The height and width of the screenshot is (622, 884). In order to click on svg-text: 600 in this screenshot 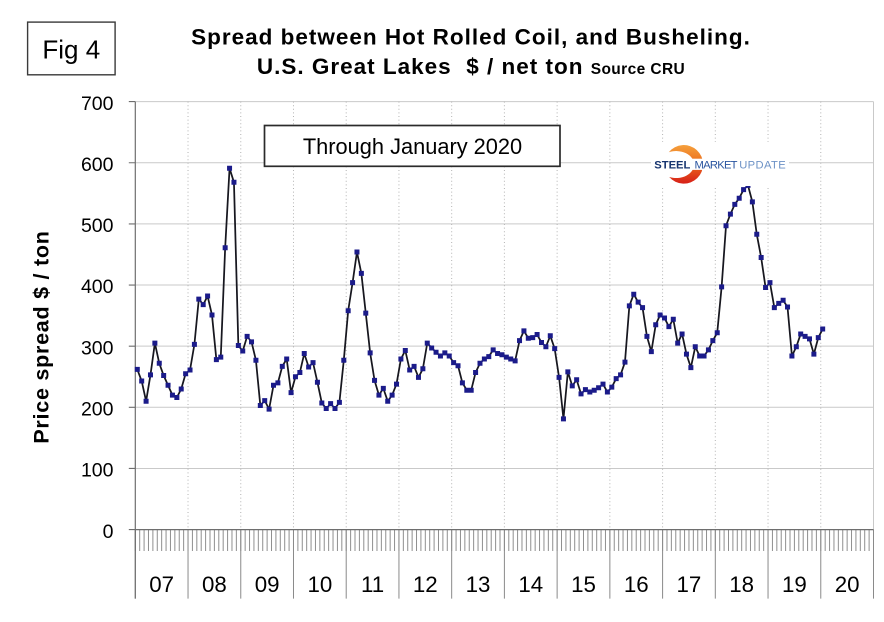, I will do `click(97, 165)`.